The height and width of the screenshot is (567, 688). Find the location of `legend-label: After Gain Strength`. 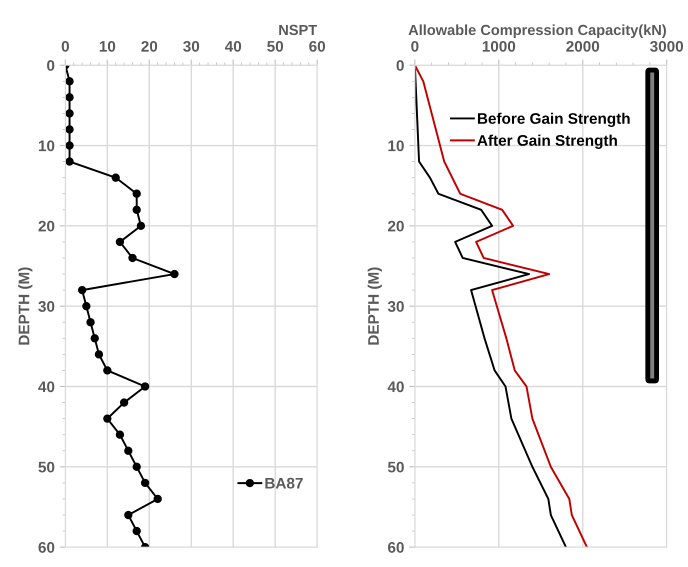

legend-label: After Gain Strength is located at coordinates (547, 141).